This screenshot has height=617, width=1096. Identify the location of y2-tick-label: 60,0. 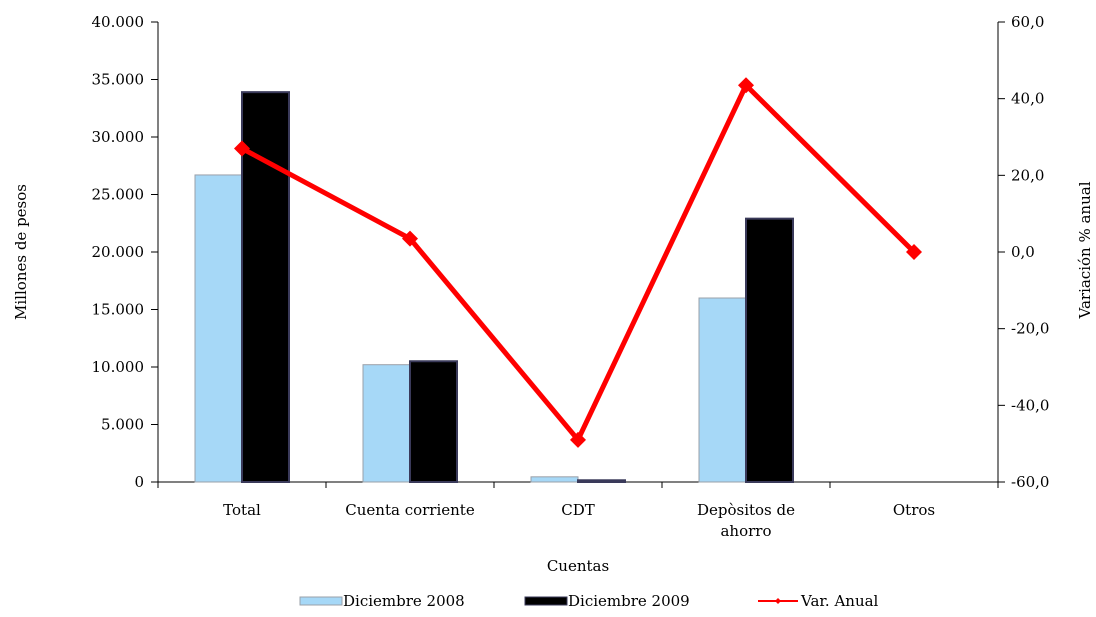
(1027, 22).